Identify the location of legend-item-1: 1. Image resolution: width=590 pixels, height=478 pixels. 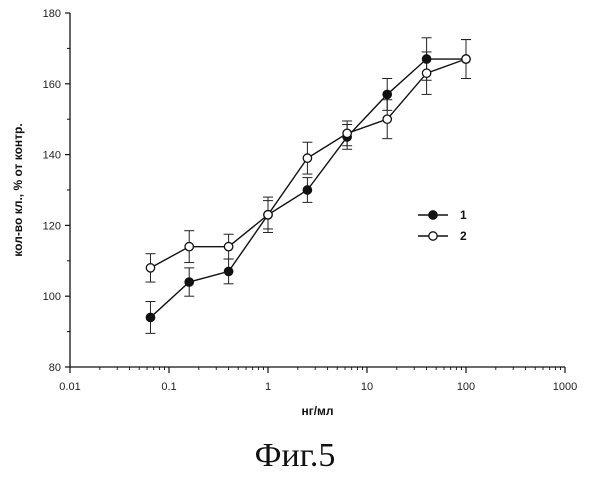
(442, 215).